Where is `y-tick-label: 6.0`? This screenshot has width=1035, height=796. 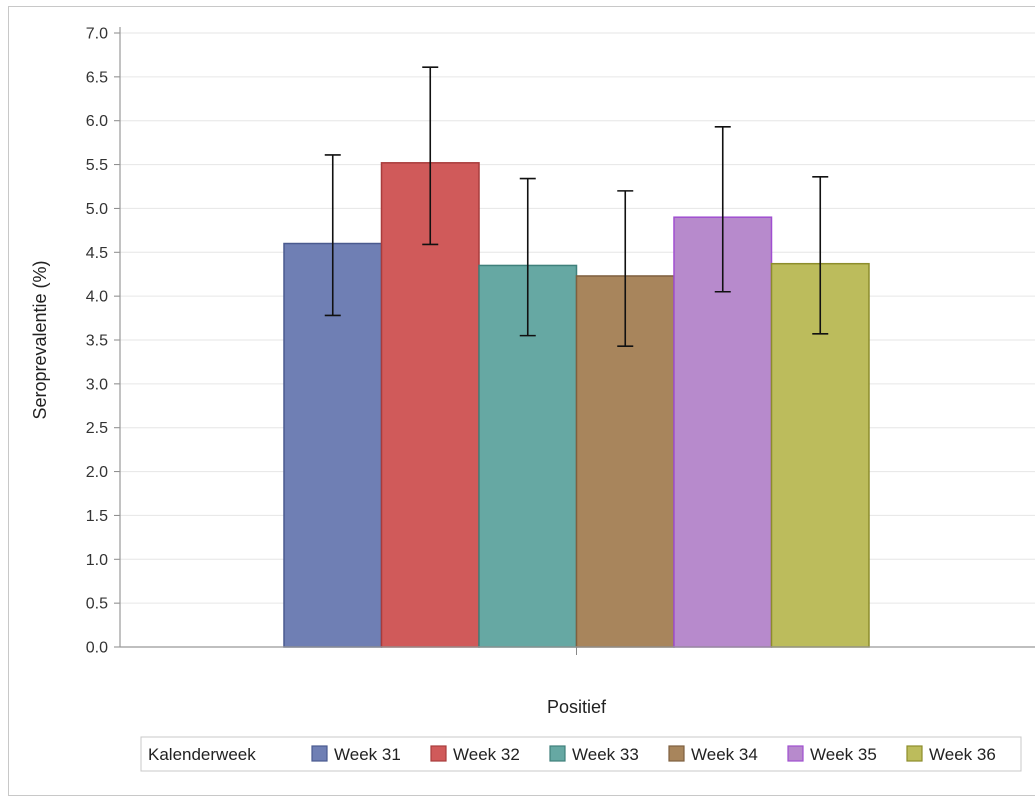
y-tick-label: 6.0 is located at coordinates (97, 121).